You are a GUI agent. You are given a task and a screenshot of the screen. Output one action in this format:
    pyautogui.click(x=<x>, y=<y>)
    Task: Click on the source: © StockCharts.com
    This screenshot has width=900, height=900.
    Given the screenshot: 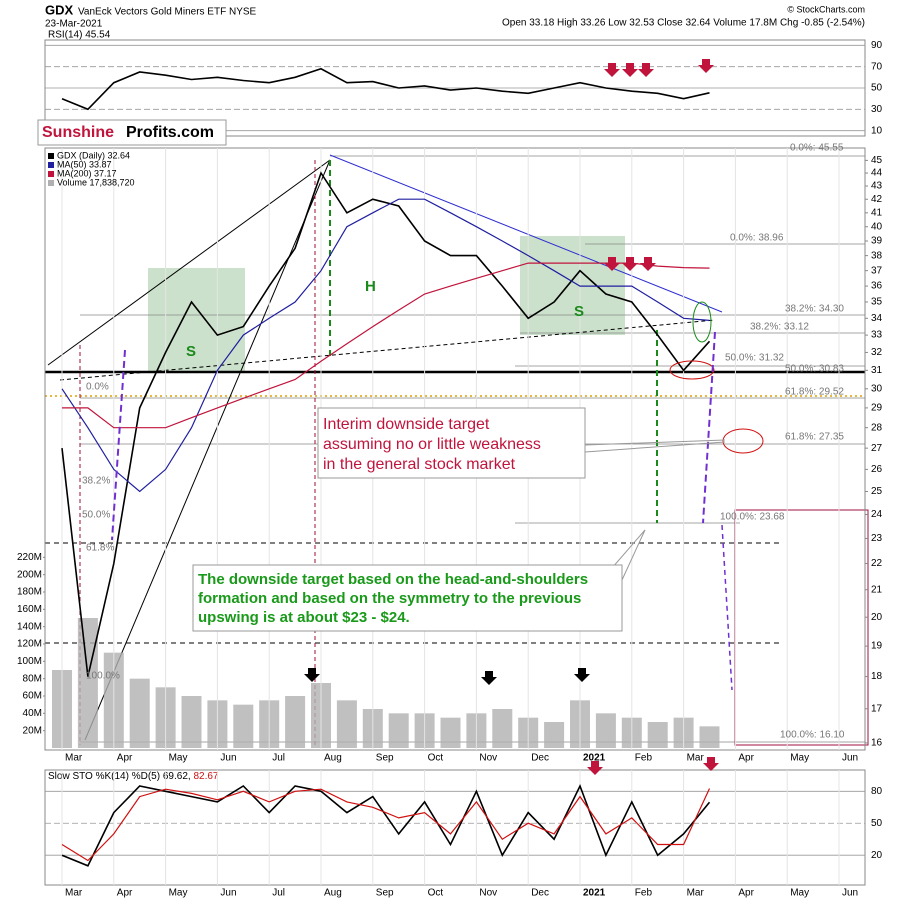 What is the action you would take?
    pyautogui.click(x=826, y=9)
    